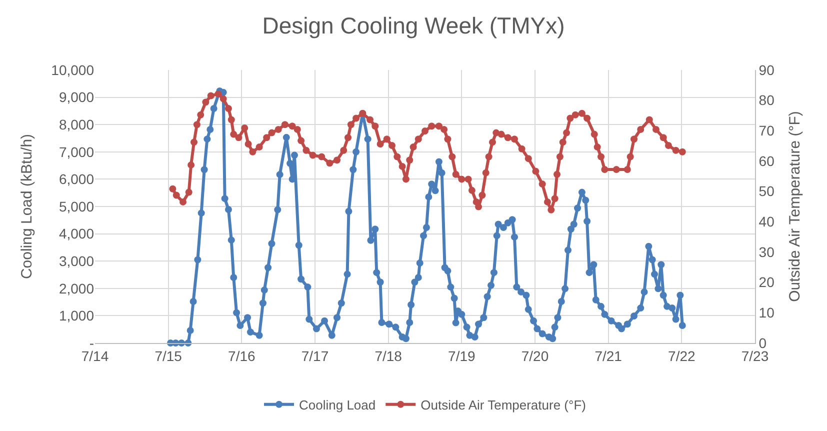 The image size is (827, 431). What do you see at coordinates (76, 152) in the screenshot?
I see `y-tick-label: 7,000` at bounding box center [76, 152].